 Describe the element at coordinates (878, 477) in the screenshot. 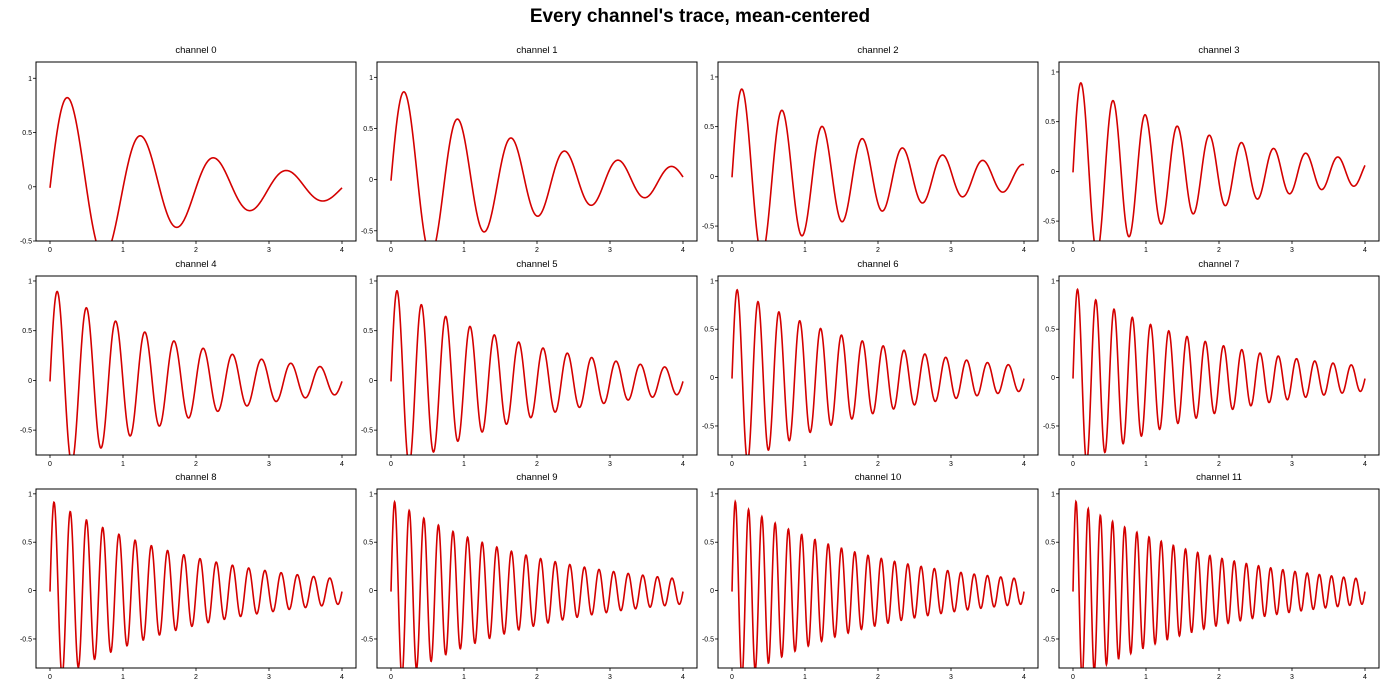

I see `panel-title: channel 10` at that location.